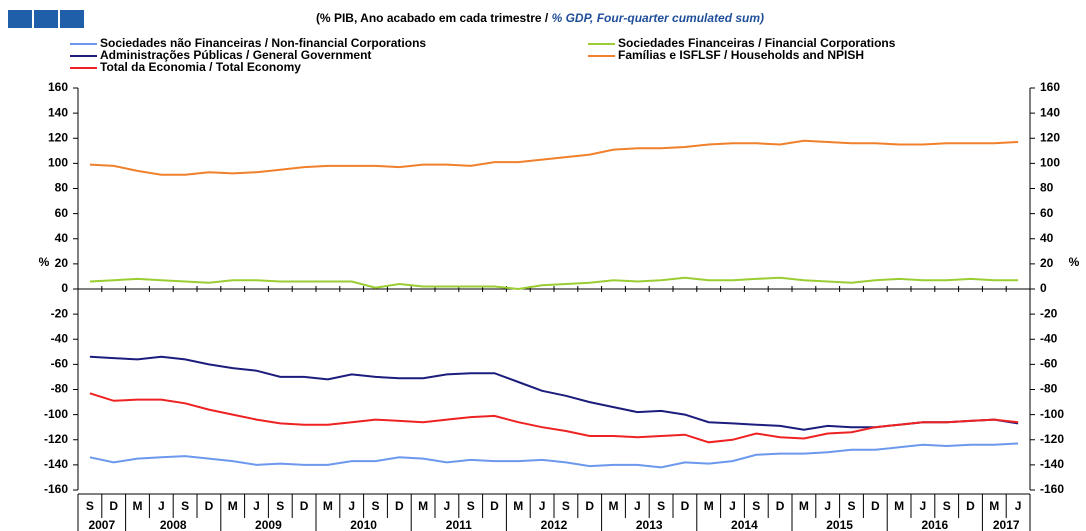 This screenshot has width=1086, height=531. Describe the element at coordinates (64, 288) in the screenshot. I see `y-tick-label: 0` at that location.